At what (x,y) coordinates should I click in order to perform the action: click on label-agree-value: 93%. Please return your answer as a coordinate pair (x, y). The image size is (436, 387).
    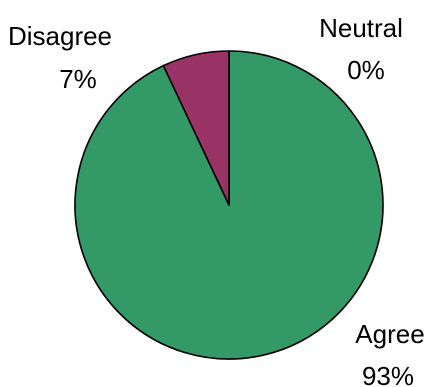
    Looking at the image, I should click on (388, 374).